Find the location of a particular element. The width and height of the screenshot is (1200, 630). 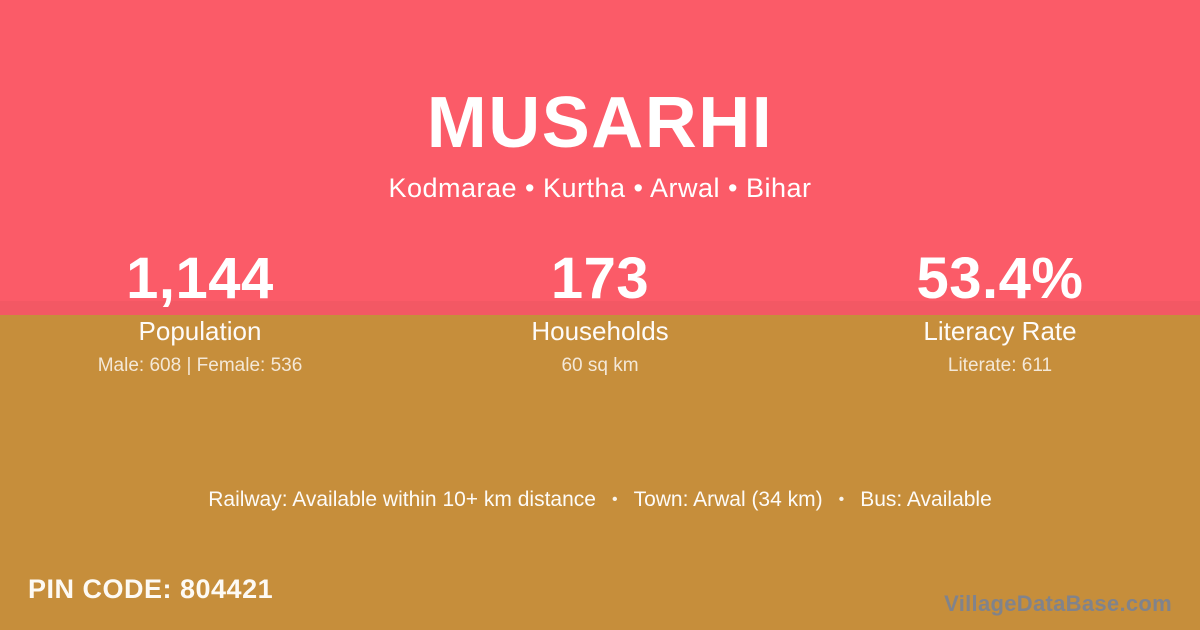

stat-households: 173 Households 60 sq km is located at coordinates (600, 311).